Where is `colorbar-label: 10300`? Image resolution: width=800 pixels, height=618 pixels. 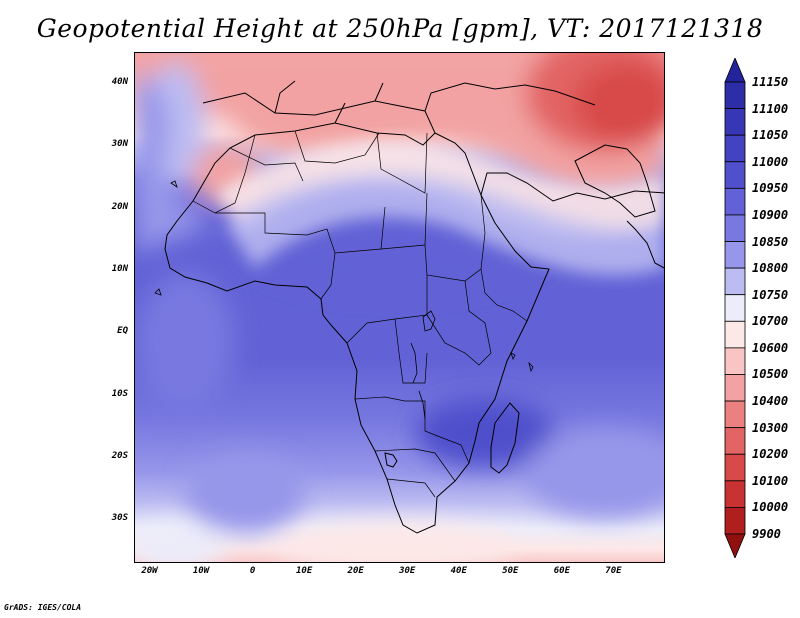 colorbar-label: 10300 is located at coordinates (770, 427).